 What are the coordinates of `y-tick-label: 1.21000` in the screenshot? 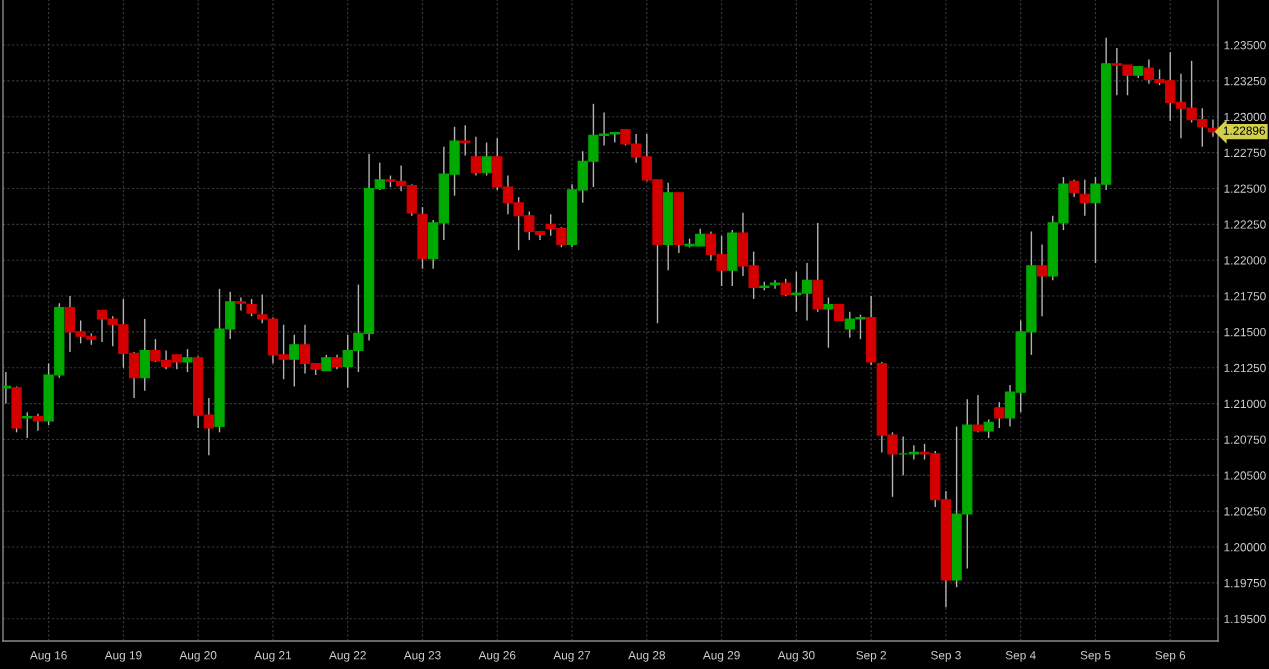 It's located at (1245, 404).